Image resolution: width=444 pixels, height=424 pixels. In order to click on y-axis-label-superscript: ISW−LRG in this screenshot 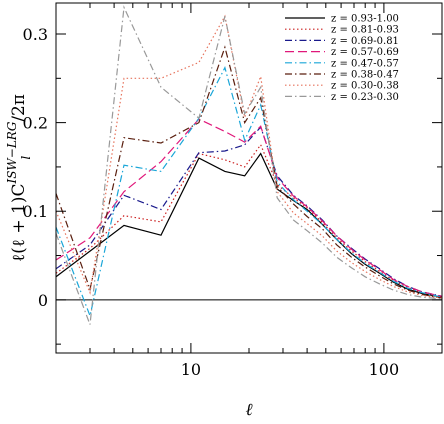, I will do `click(12, 152)`.